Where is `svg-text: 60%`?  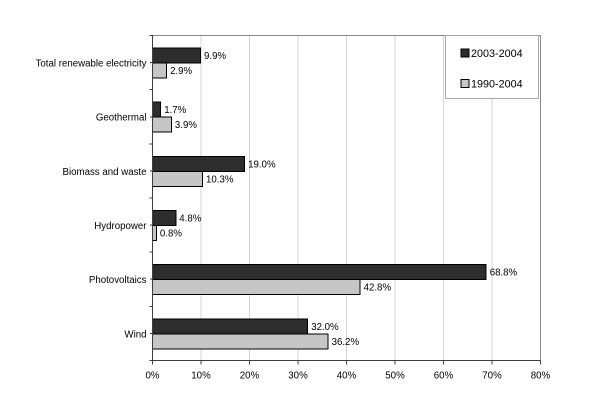
svg-text: 60% is located at coordinates (444, 376).